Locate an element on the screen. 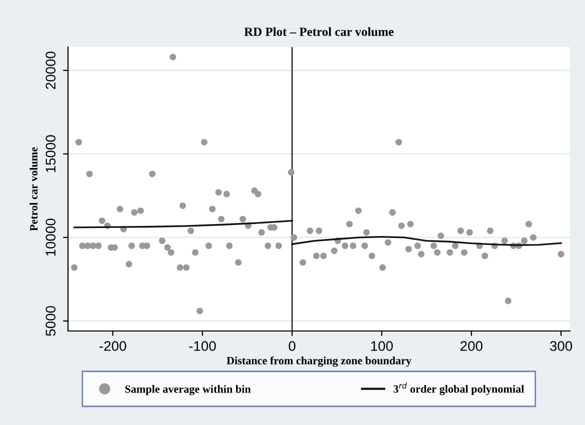  legend-label: 3$^{rd}$ order global polynomial is located at coordinates (459, 389).